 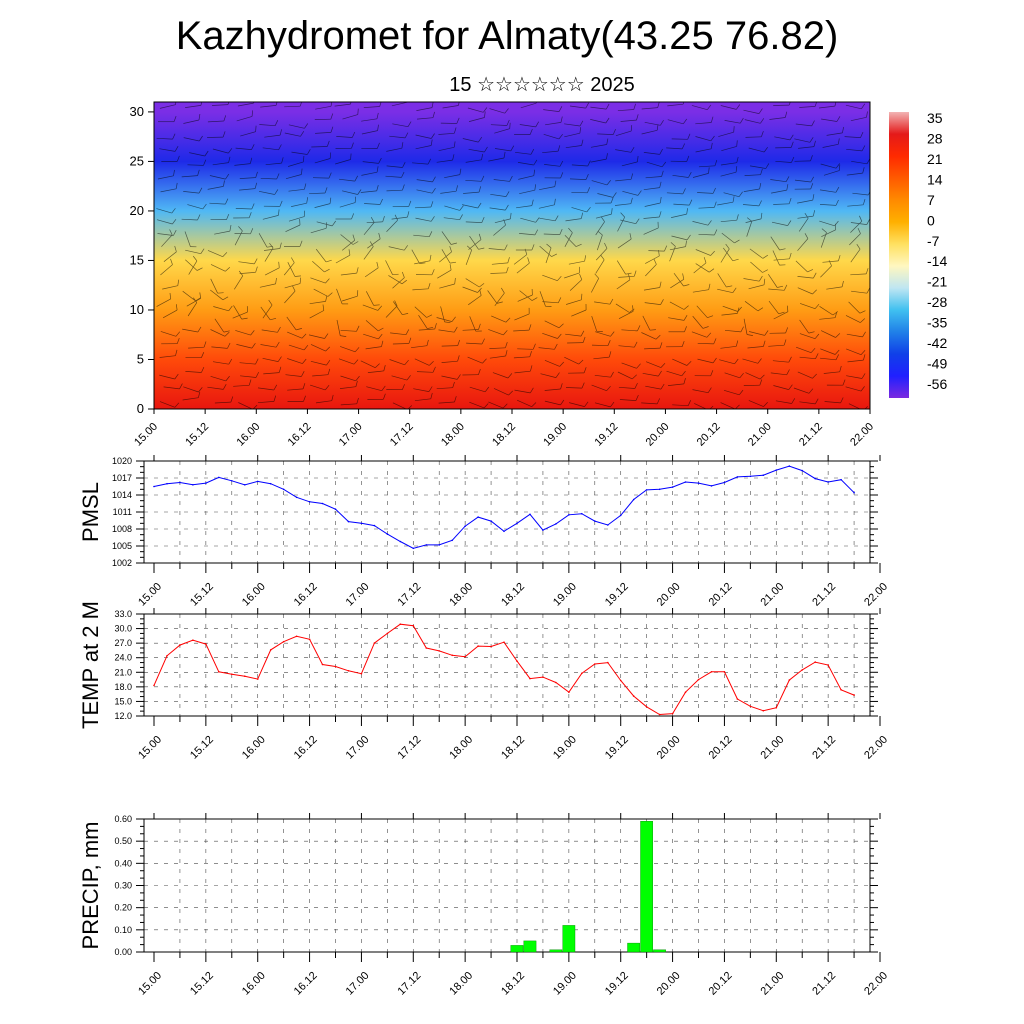 I want to click on y-tick-label: 0.50, so click(x=123, y=841).